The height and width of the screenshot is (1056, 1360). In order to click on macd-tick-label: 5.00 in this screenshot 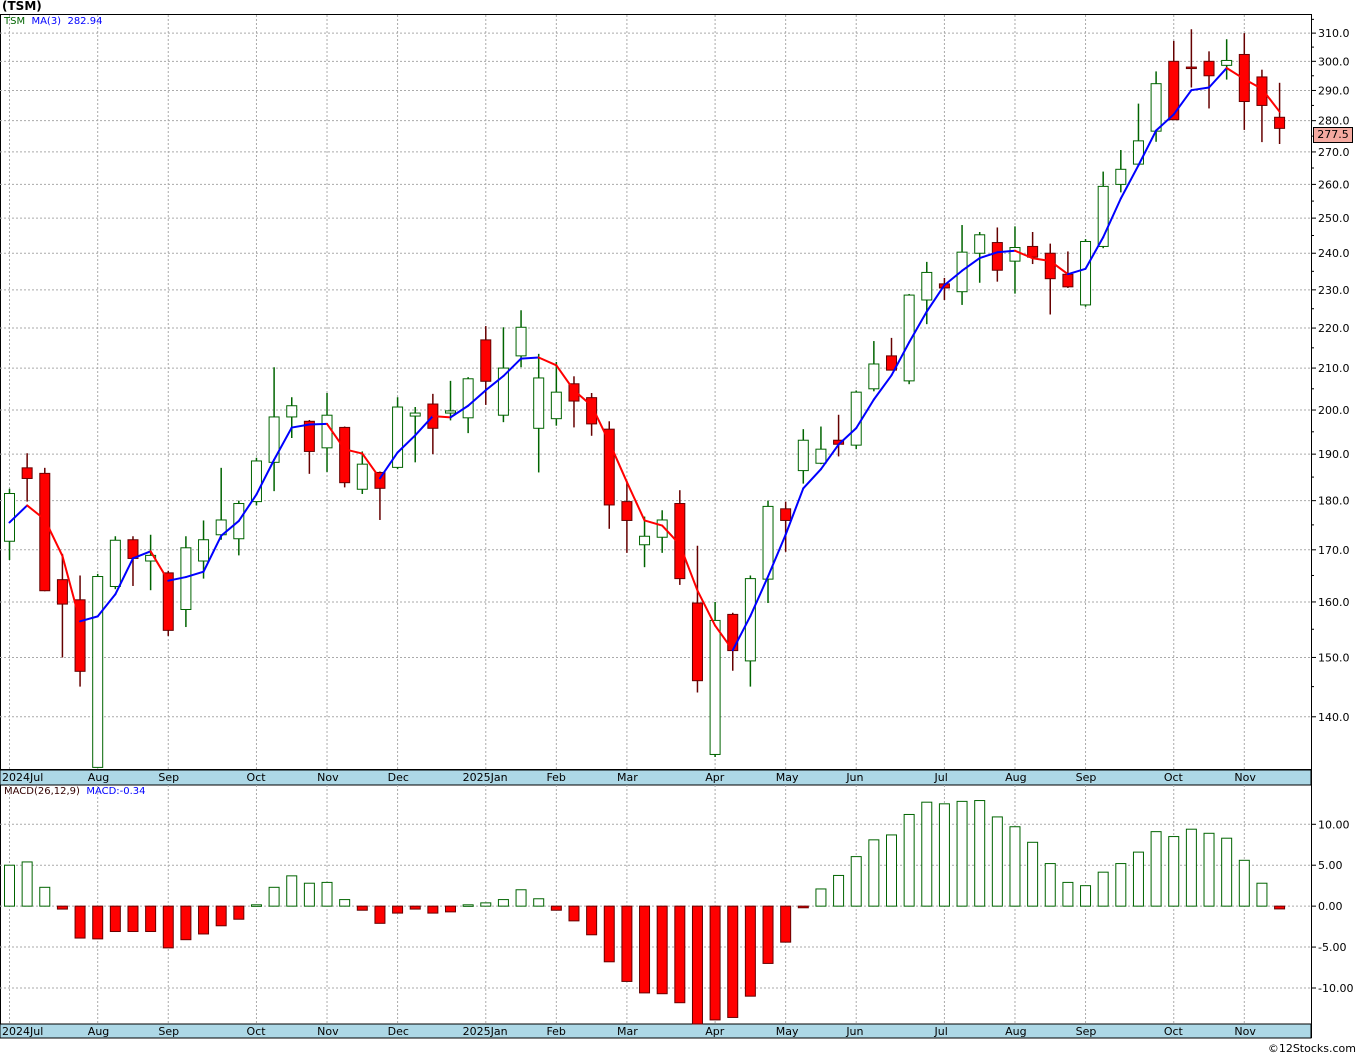, I will do `click(1330, 865)`.